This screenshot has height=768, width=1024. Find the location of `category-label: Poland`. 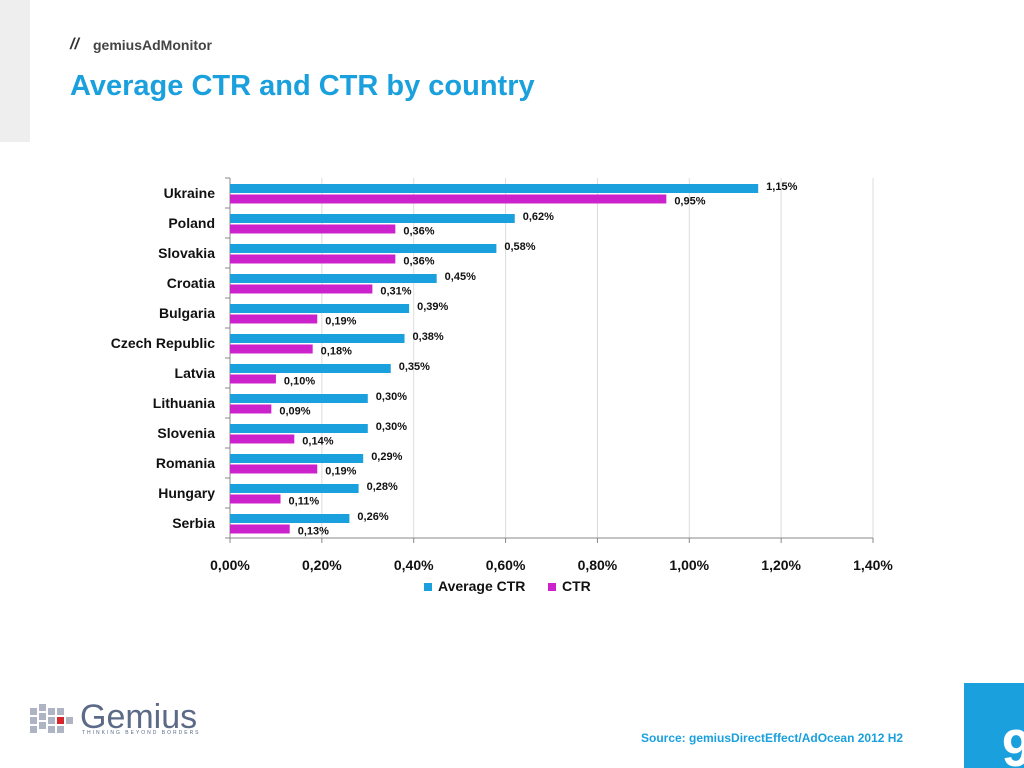

category-label: Poland is located at coordinates (191, 223).